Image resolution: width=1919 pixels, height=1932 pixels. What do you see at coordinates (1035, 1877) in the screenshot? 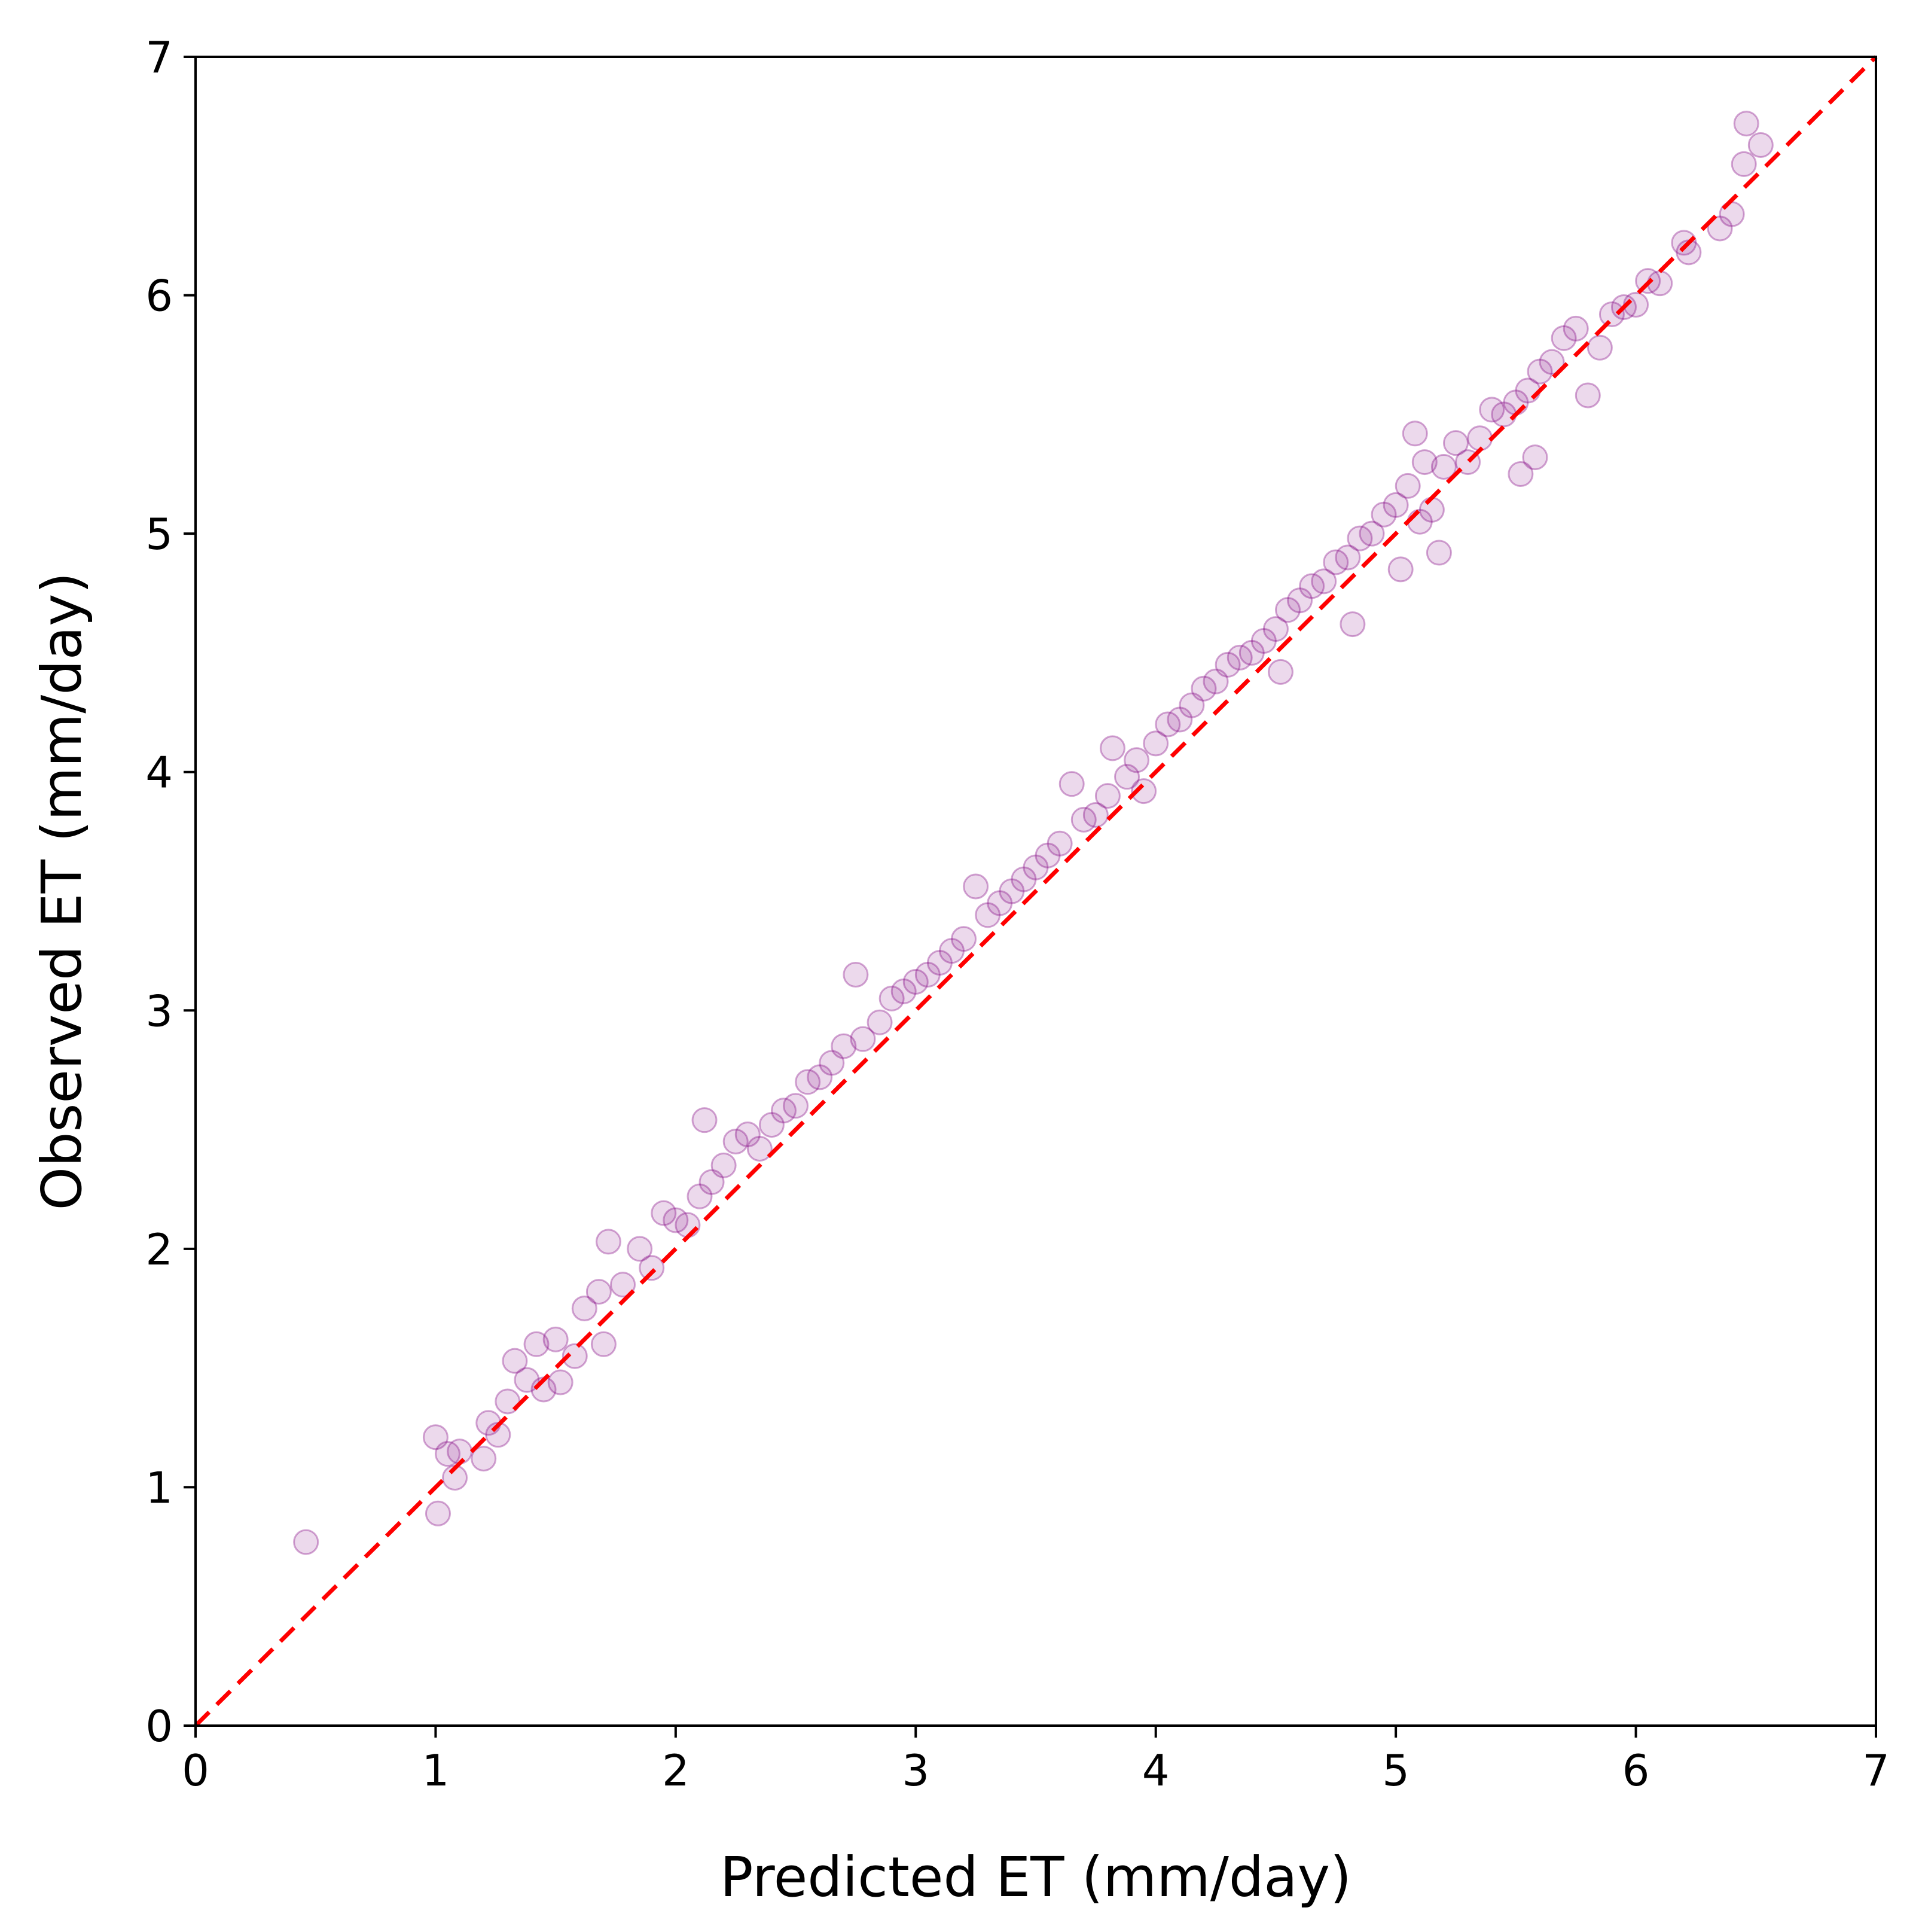
I see `x-axis-title: Predicted ET (mm/day)` at bounding box center [1035, 1877].